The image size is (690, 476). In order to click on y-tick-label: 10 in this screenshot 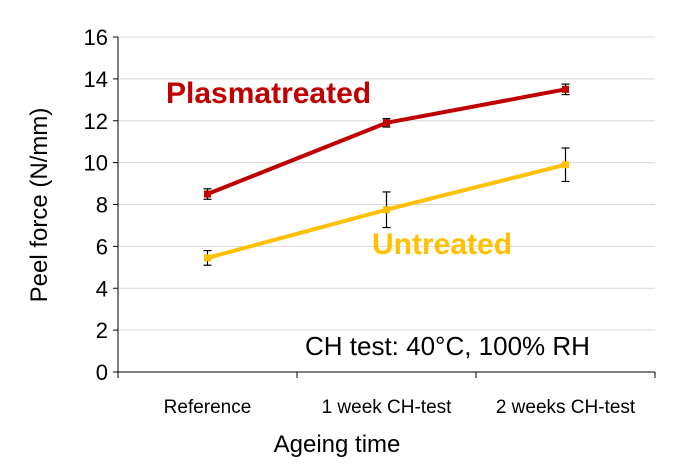, I will do `click(96, 163)`.